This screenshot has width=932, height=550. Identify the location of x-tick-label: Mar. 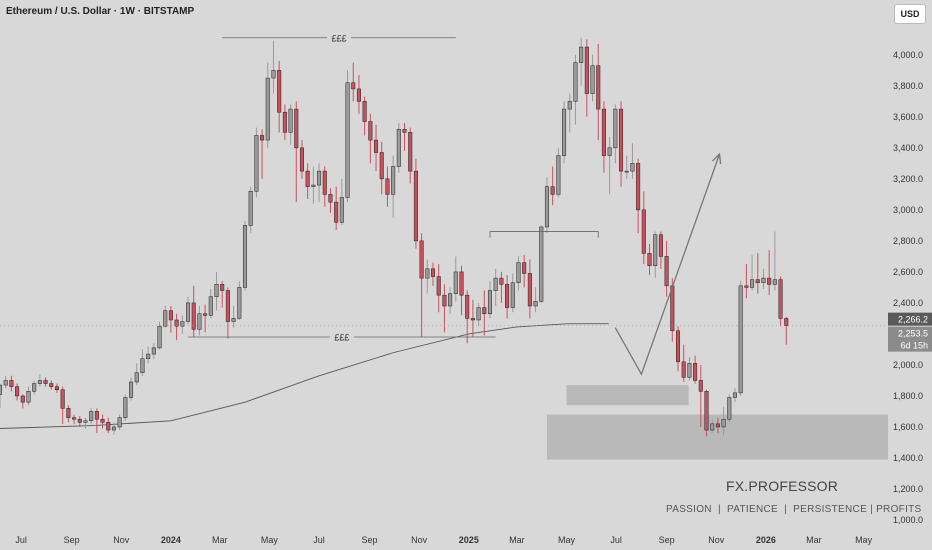
(220, 540).